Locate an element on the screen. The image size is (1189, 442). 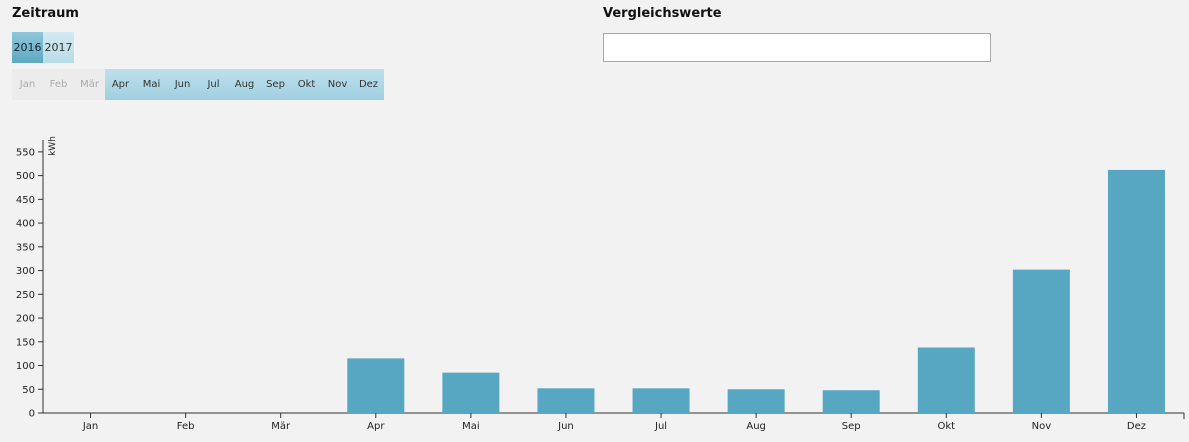
month-button-maerz: Mär is located at coordinates (89, 84).